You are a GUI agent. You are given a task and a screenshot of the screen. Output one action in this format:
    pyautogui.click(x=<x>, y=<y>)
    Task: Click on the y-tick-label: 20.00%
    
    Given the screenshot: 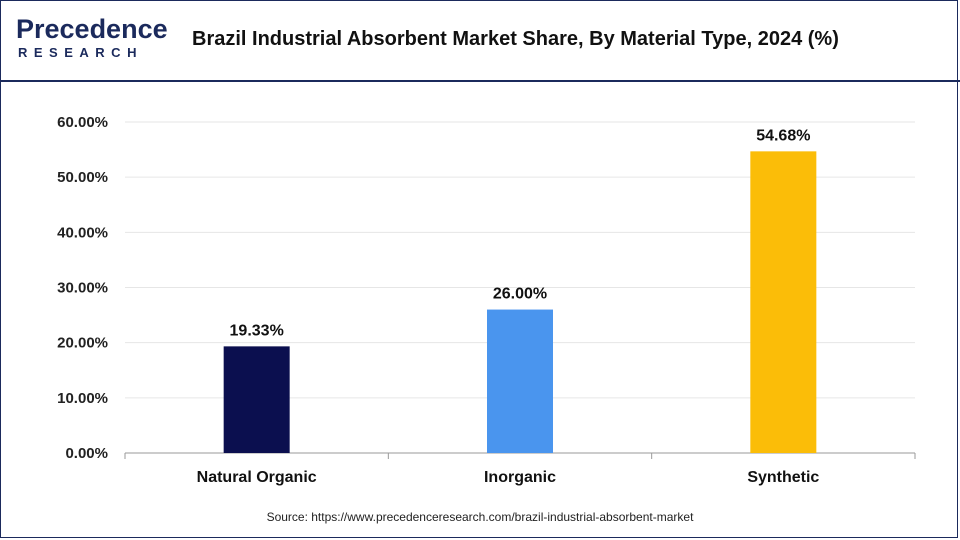 What is the action you would take?
    pyautogui.click(x=82, y=343)
    